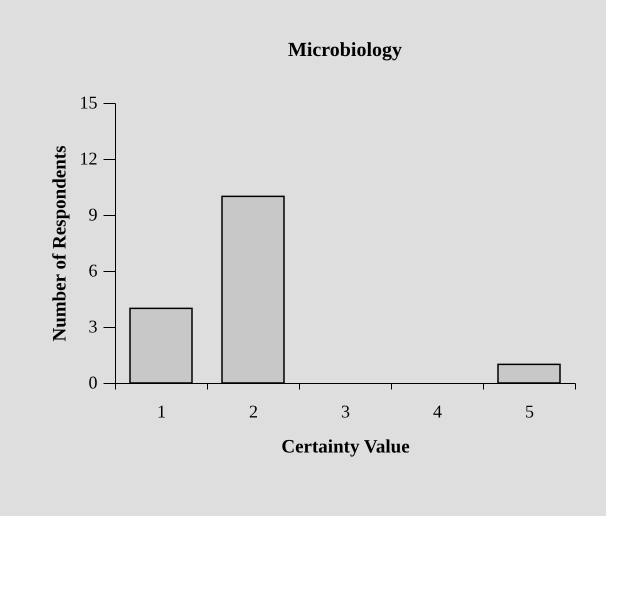 The width and height of the screenshot is (638, 599). Describe the element at coordinates (93, 270) in the screenshot. I see `y-tick-label: 6` at that location.